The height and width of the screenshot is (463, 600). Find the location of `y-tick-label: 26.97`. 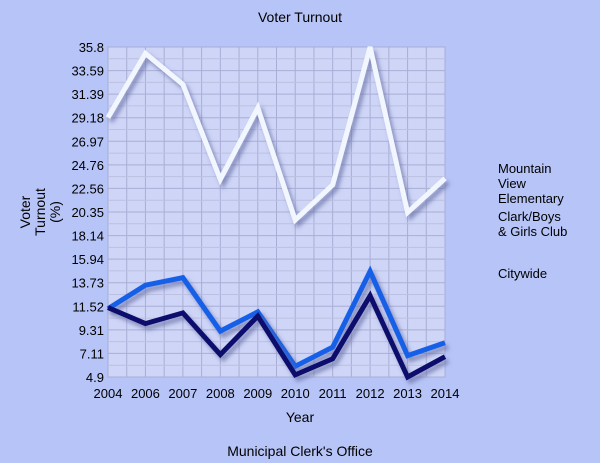

y-tick-label: 26.97 is located at coordinates (87, 141).